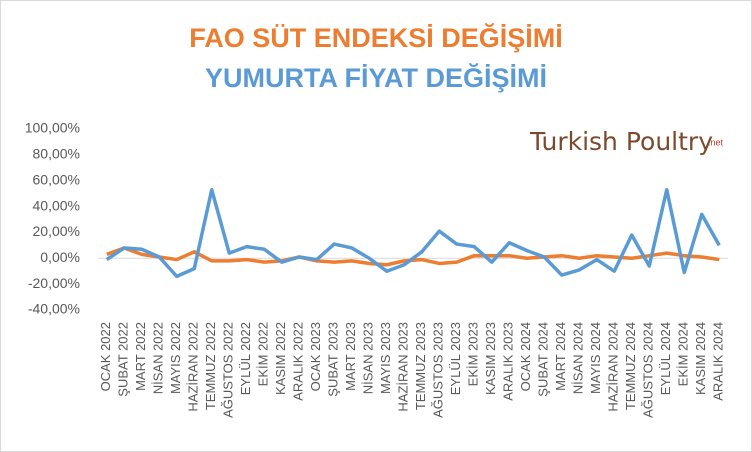  What do you see at coordinates (175, 358) in the screenshot?
I see `x-tick-label: MAYIS 2022` at bounding box center [175, 358].